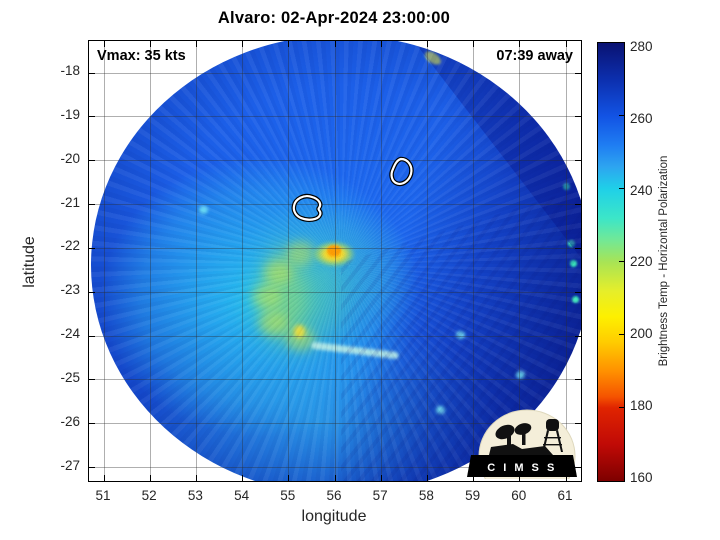 Image resolution: width=720 pixels, height=540 pixels. What do you see at coordinates (334, 495) in the screenshot?
I see `x-tick-label: 56` at bounding box center [334, 495].